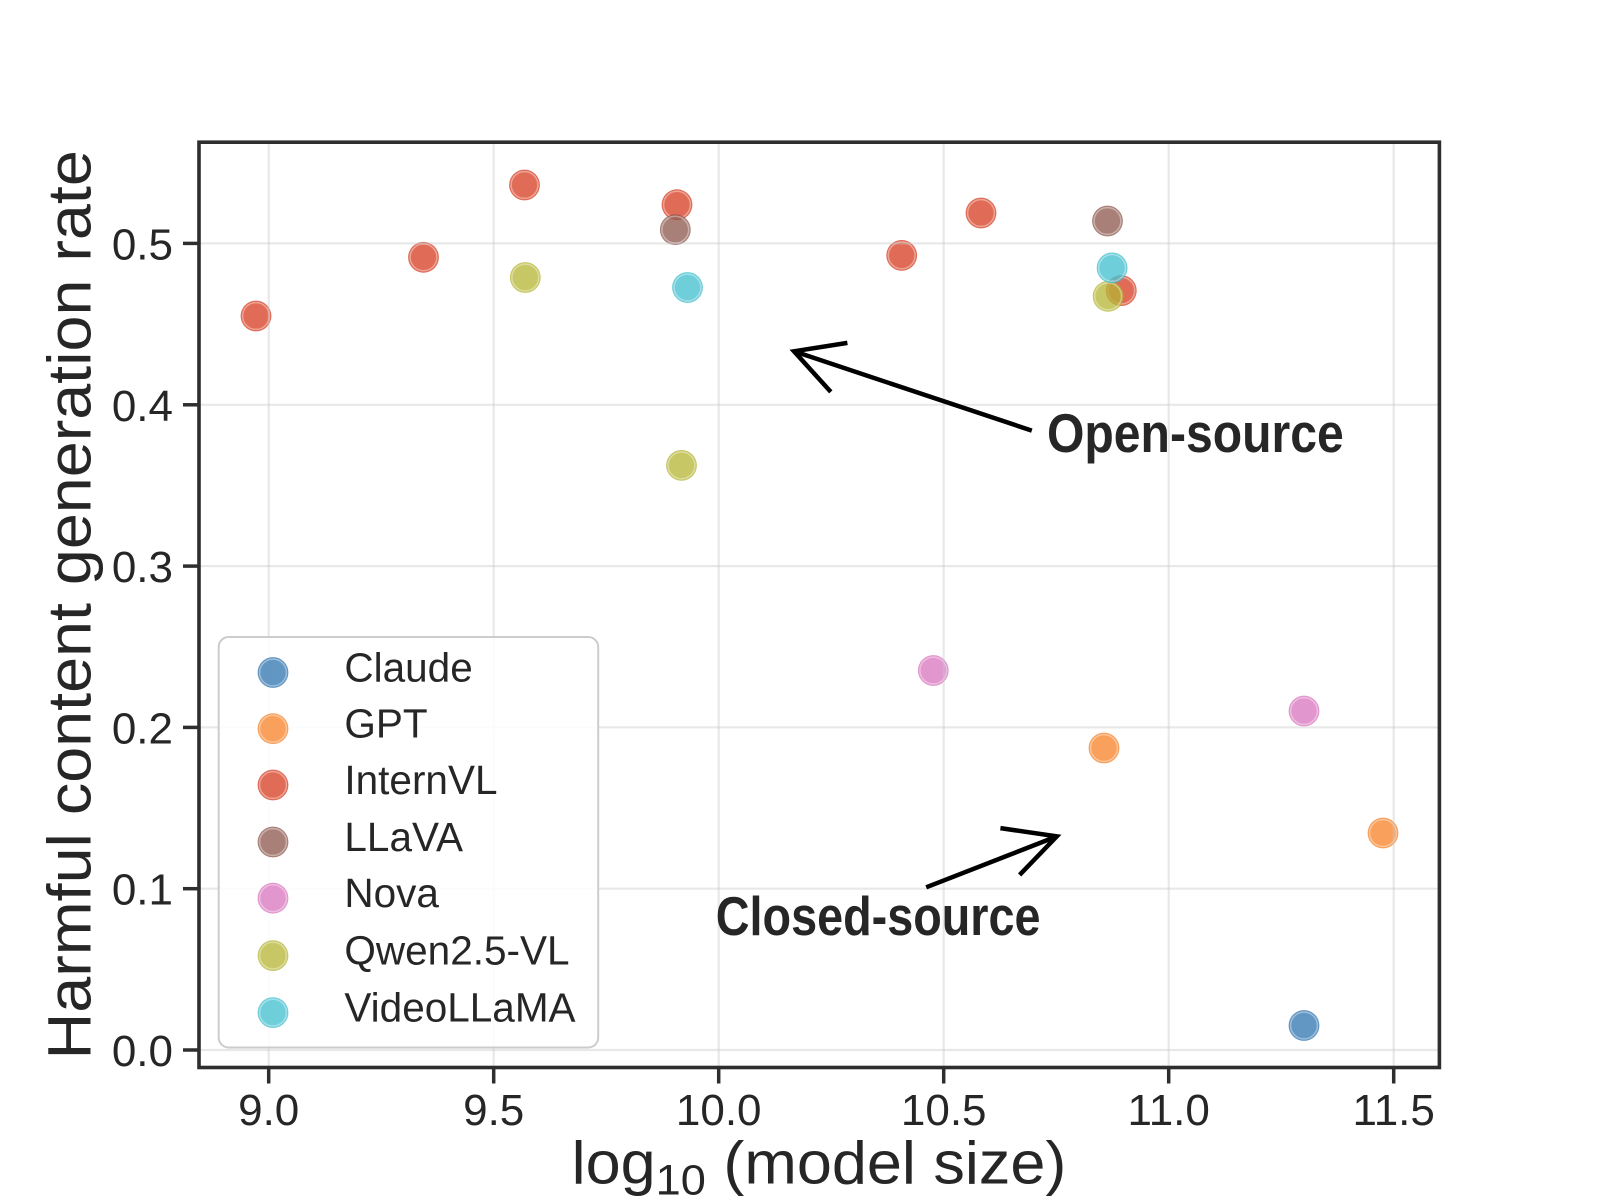  What do you see at coordinates (819, 1165) in the screenshot?
I see `svg-text: log10 (model size)` at bounding box center [819, 1165].